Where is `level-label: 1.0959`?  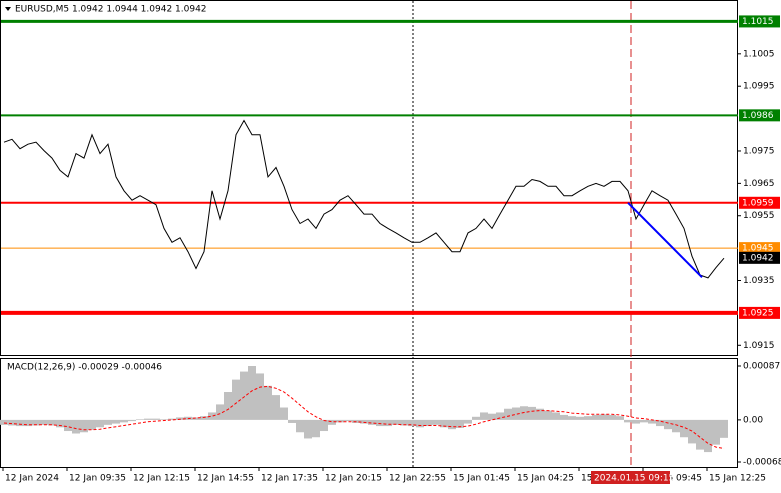 level-label: 1.0959 is located at coordinates (758, 203).